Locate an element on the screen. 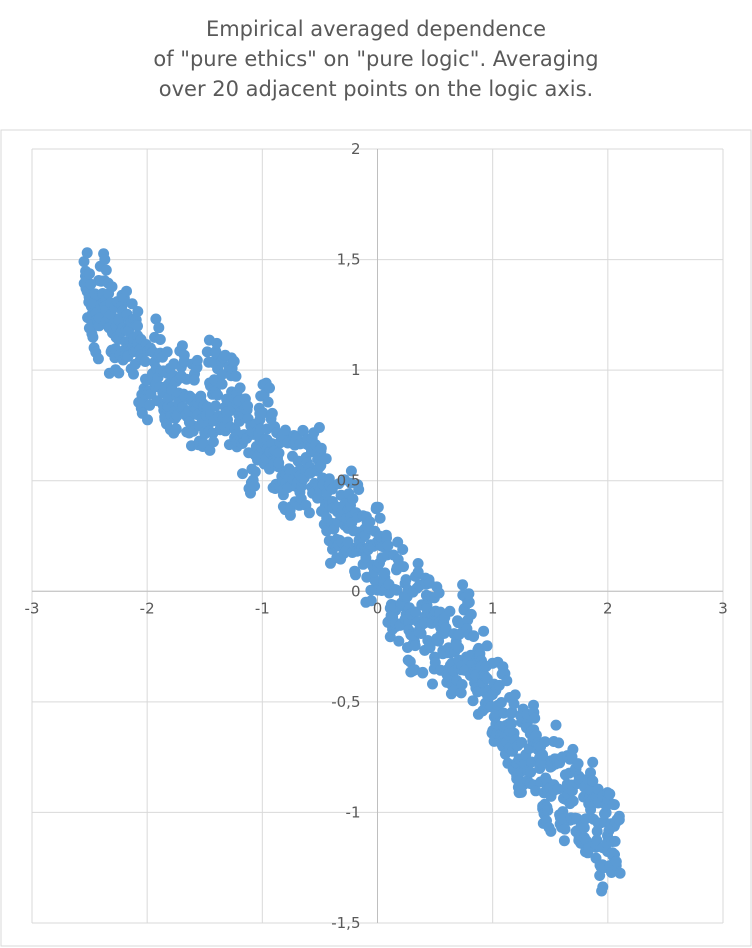 The width and height of the screenshot is (752, 948). y-tick-label: -0,5 is located at coordinates (345, 702).